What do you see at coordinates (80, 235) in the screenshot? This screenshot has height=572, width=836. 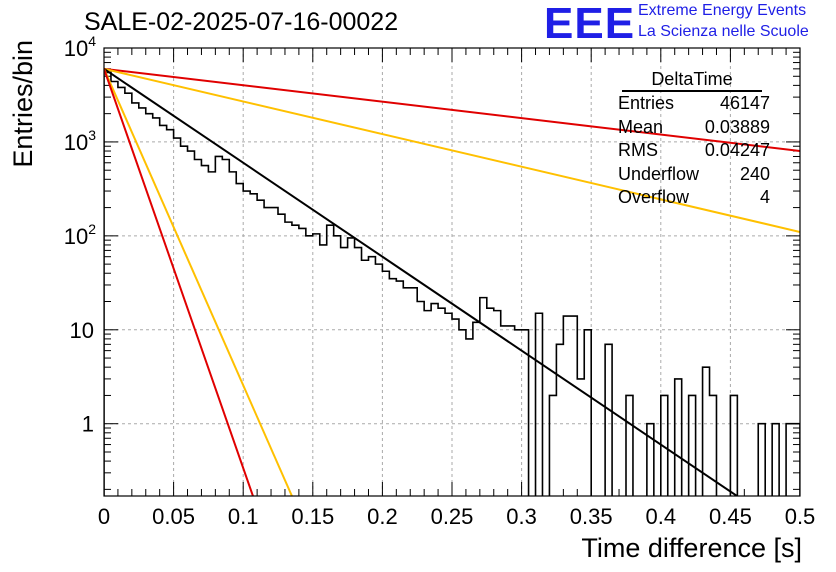 I see `y-tick-label: 10²` at bounding box center [80, 235].